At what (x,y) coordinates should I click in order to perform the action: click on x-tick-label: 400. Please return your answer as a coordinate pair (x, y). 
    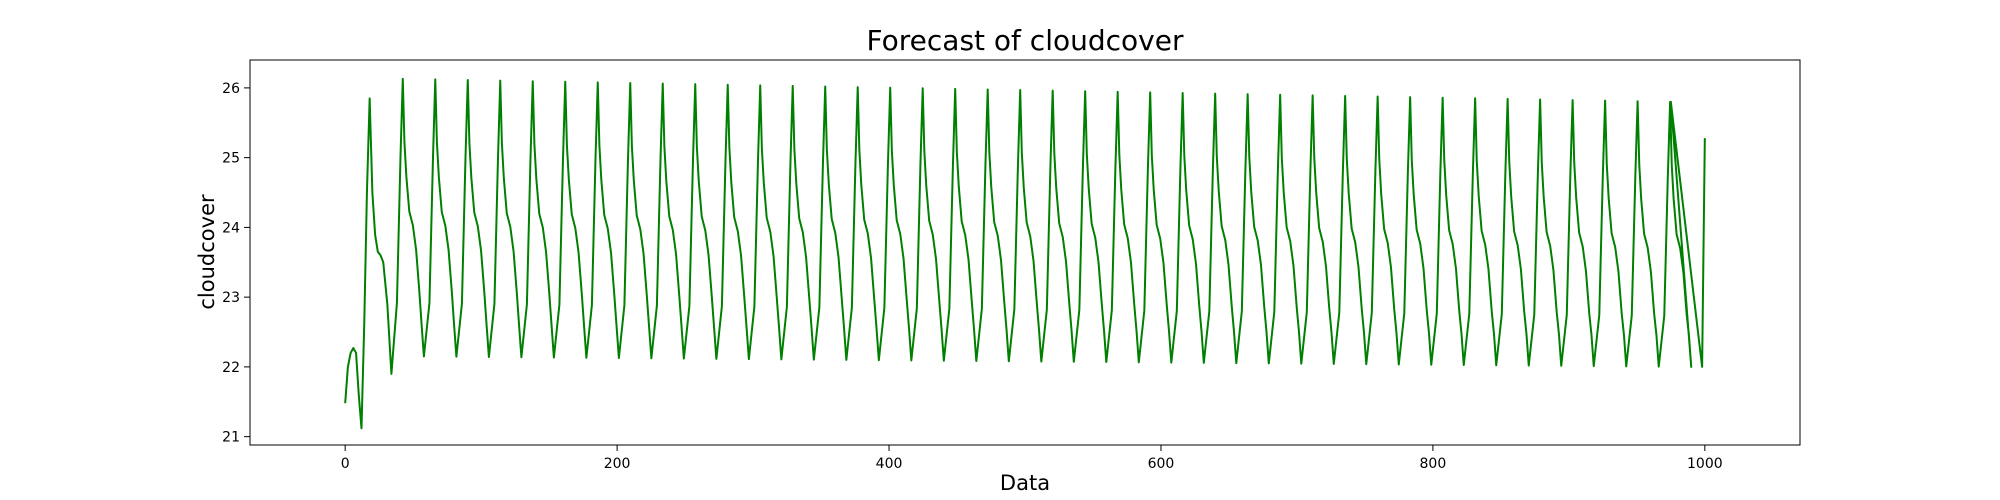
    Looking at the image, I should click on (889, 464).